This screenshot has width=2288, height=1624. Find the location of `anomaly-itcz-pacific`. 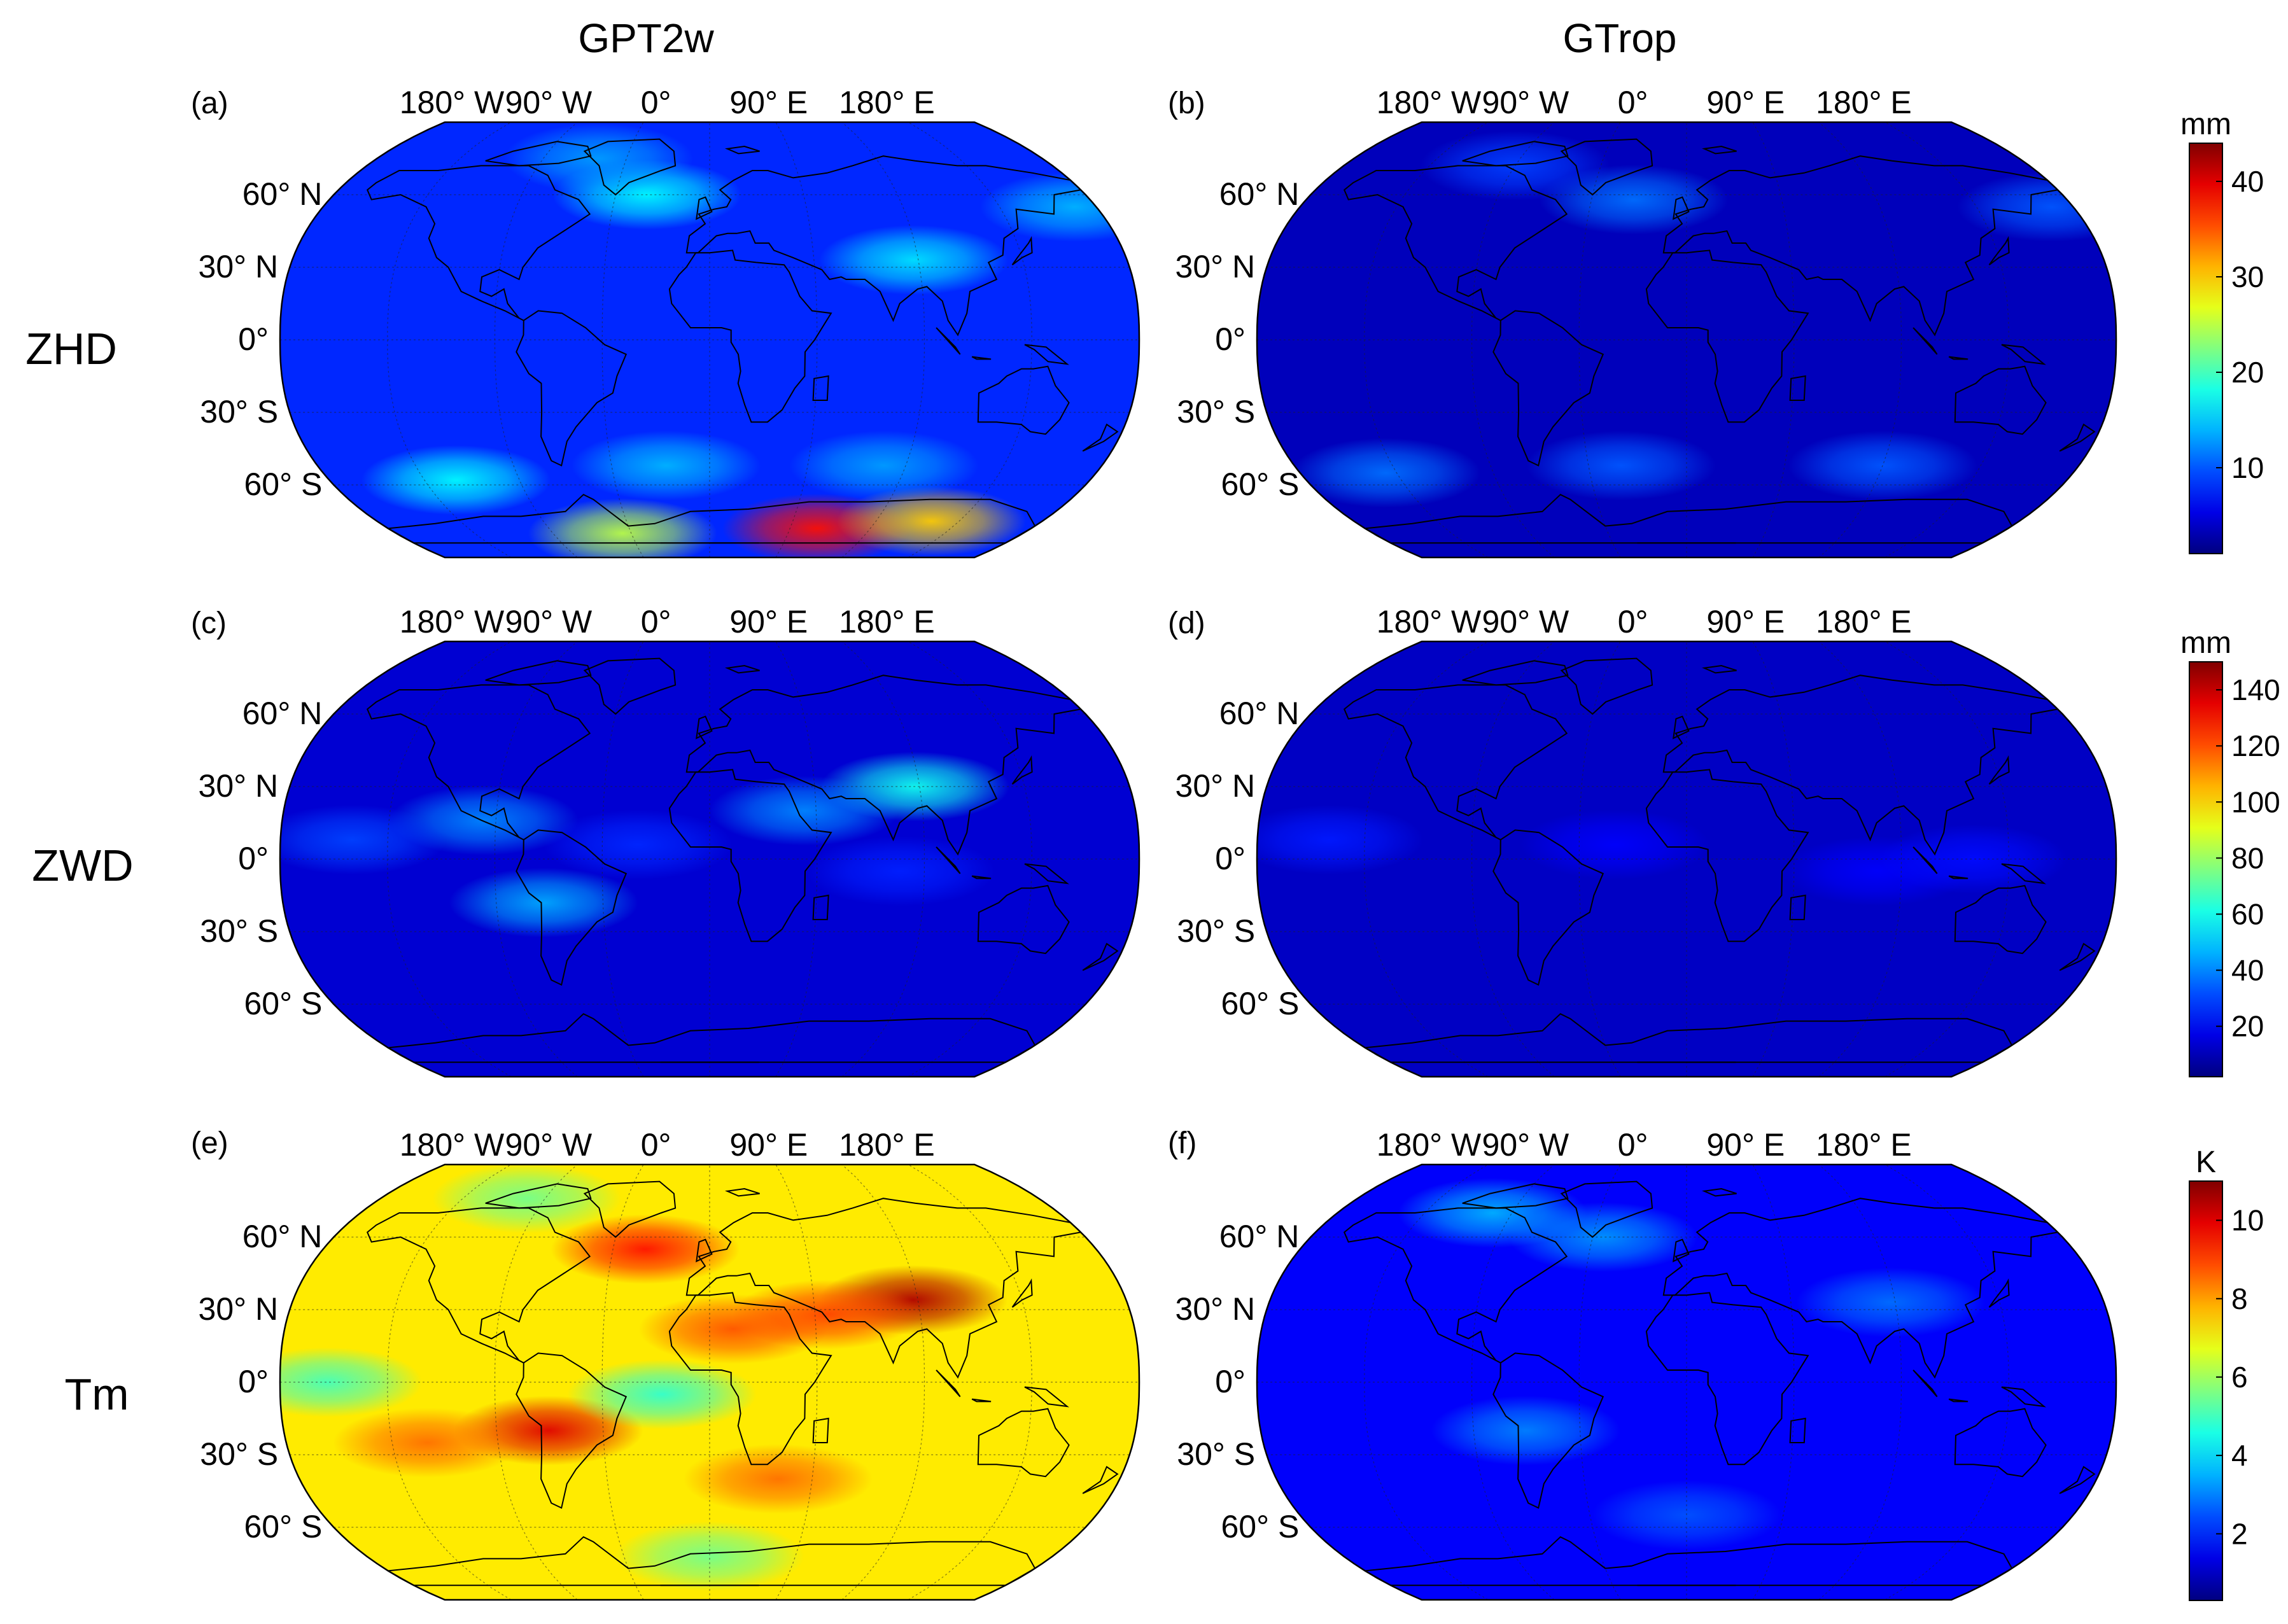

anomaly-itcz-pacific is located at coordinates (1340, 839).